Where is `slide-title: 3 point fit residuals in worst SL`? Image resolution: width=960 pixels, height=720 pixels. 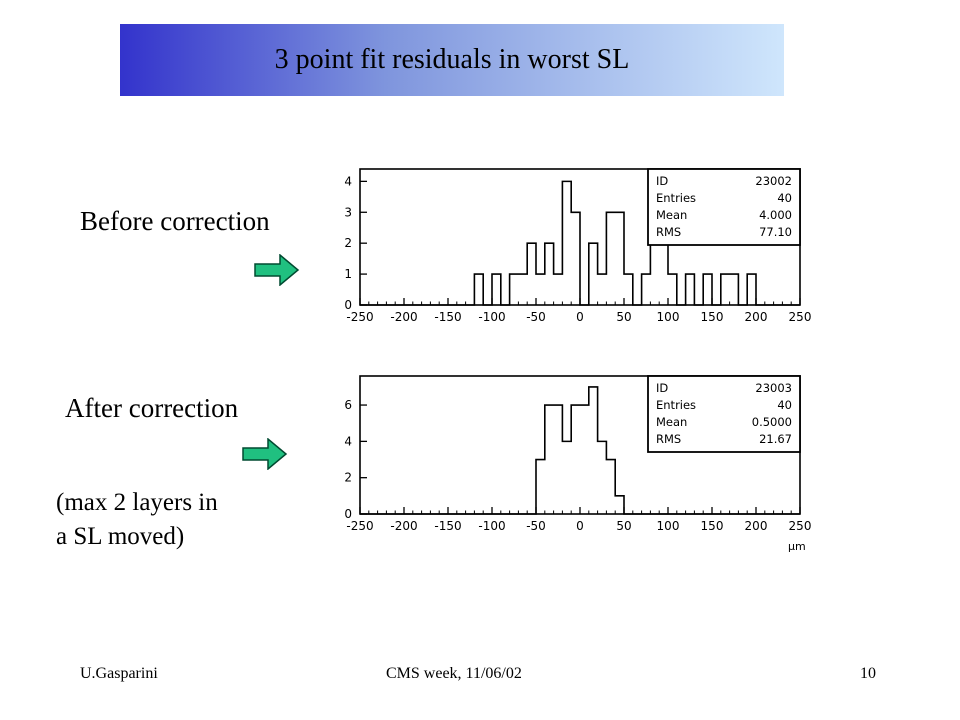 slide-title: 3 point fit residuals in worst SL is located at coordinates (452, 59).